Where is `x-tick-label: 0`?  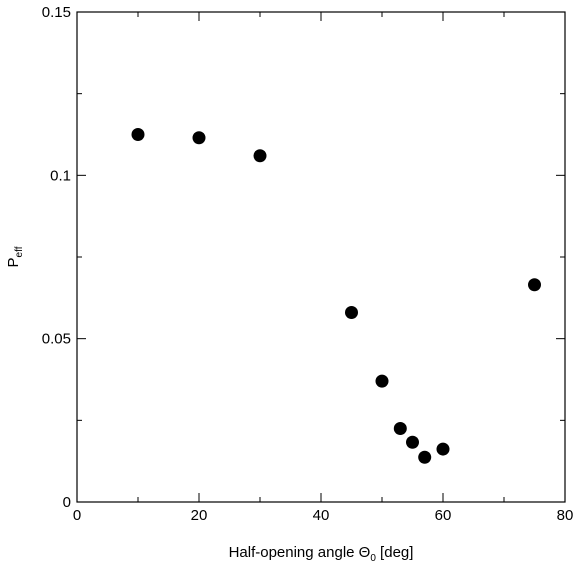 x-tick-label: 0 is located at coordinates (77, 515).